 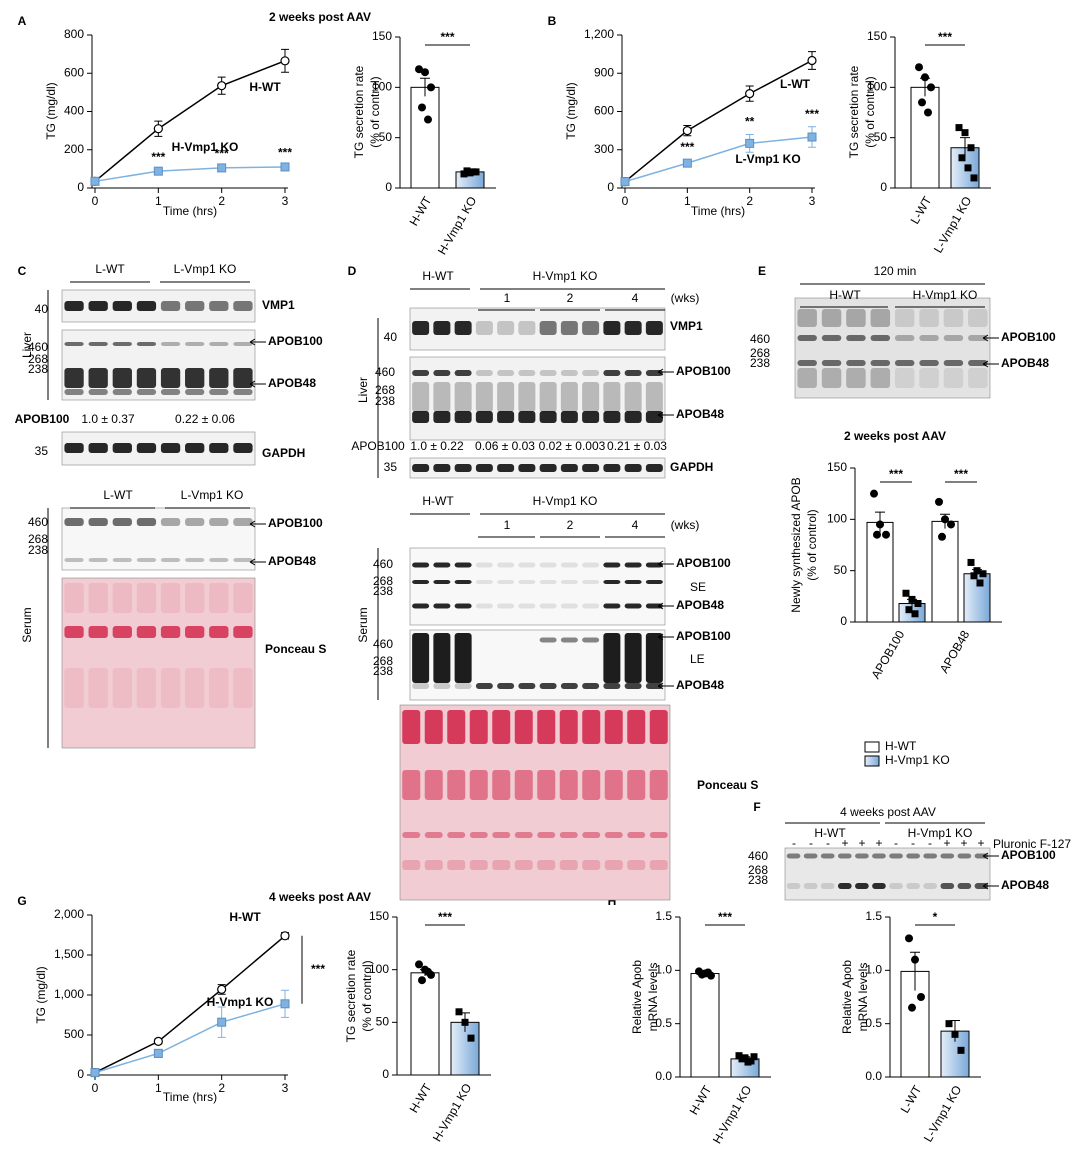 What do you see at coordinates (74, 111) in the screenshot?
I see `y-tick-label: 400` at bounding box center [74, 111].